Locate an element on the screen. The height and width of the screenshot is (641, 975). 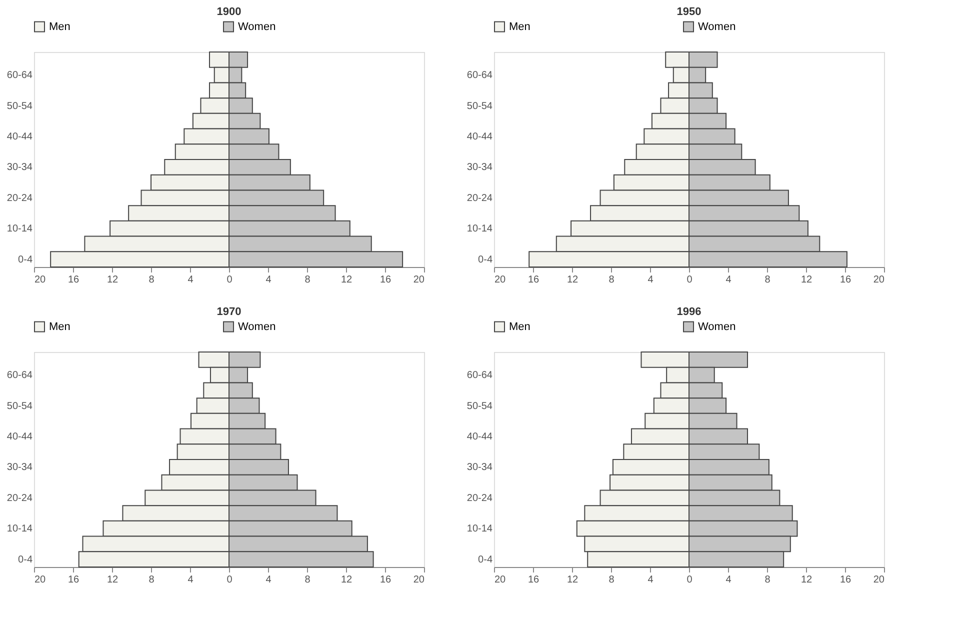
chart-title: 1900 is located at coordinates (229, 12).